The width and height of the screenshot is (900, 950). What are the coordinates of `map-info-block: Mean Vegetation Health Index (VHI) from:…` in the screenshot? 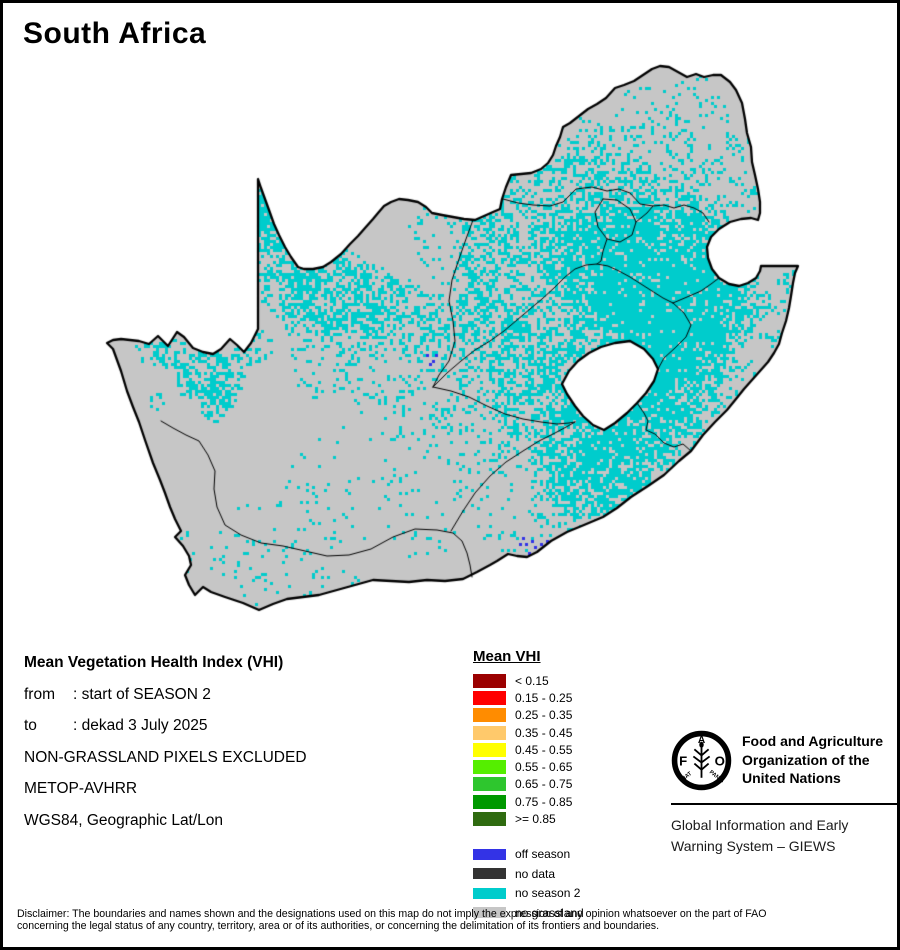 It's located at (165, 741).